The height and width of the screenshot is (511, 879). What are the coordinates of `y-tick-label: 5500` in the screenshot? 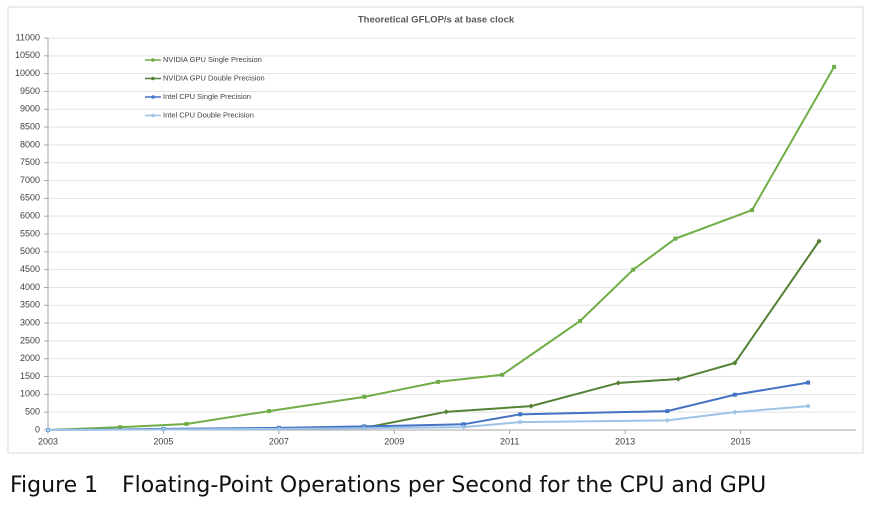 It's located at (30, 233).